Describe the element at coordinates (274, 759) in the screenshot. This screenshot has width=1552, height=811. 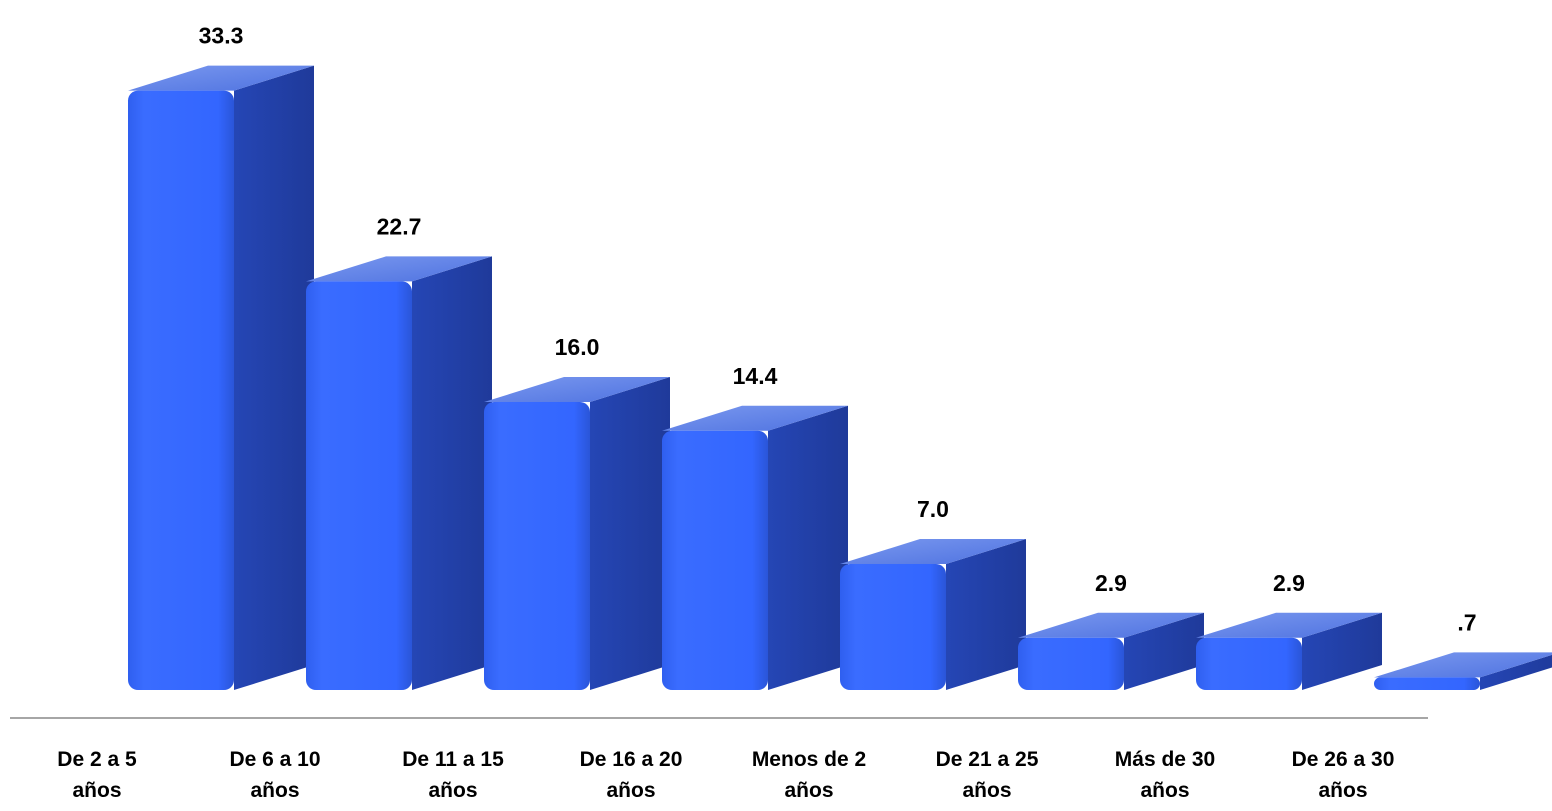
I see `category-label-1-line-0: De 6 a 10` at that location.